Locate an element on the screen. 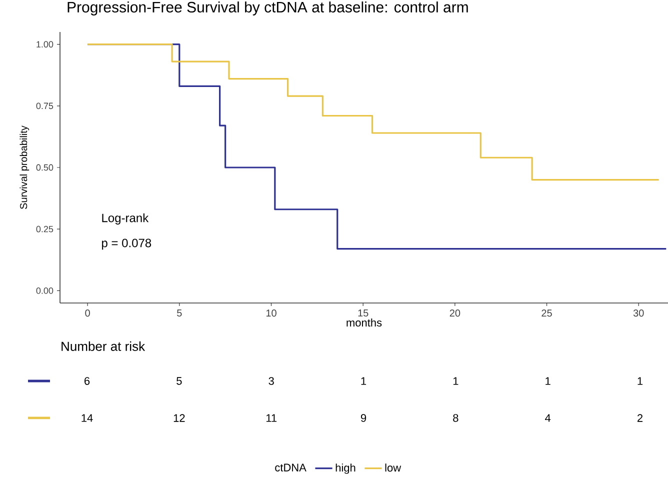 The width and height of the screenshot is (668, 478). text: 12 is located at coordinates (179, 418).